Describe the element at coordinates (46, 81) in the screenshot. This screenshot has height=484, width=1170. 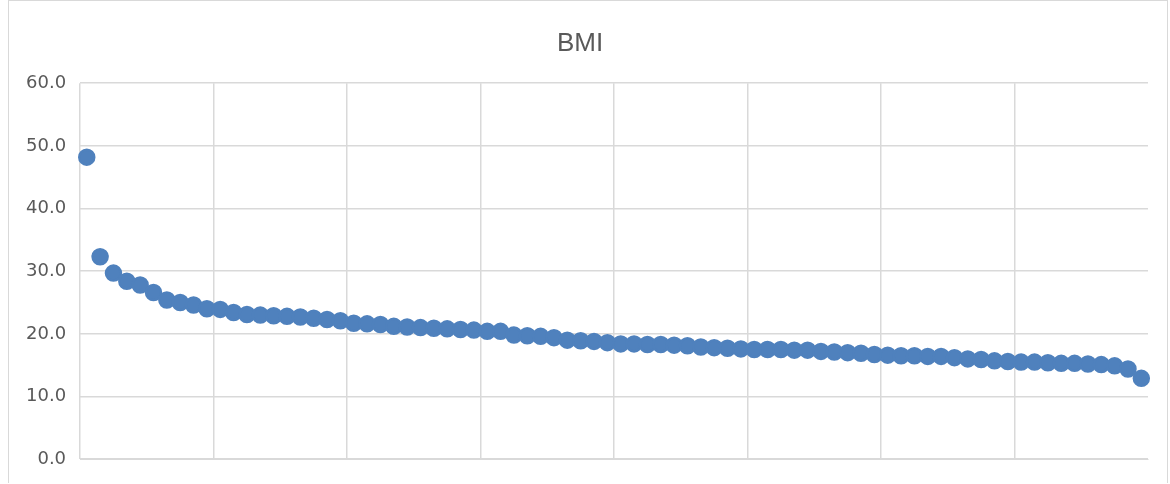
I see `y-tick-label: 60.0` at that location.